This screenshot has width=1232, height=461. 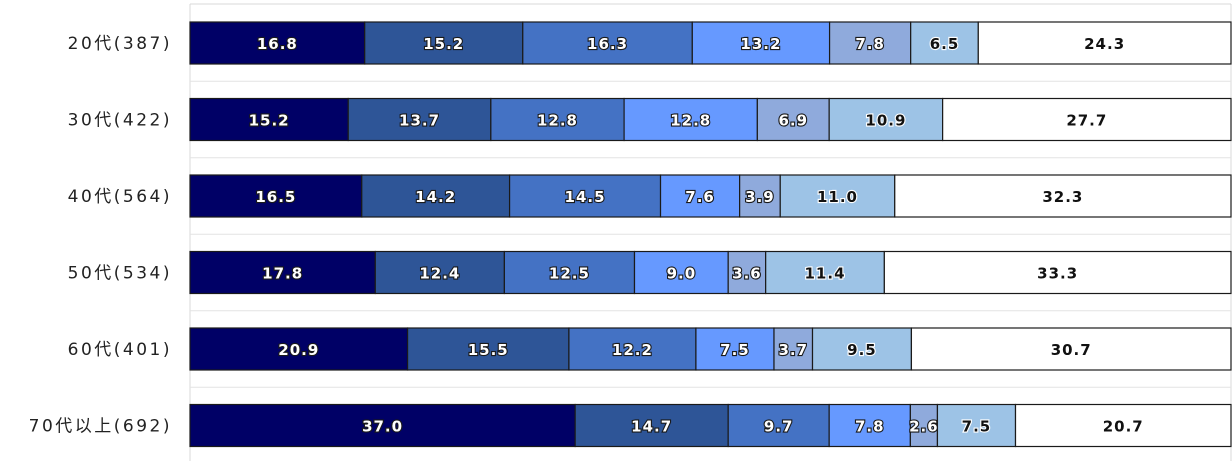 I want to click on data-label: 16.3, so click(x=607, y=44).